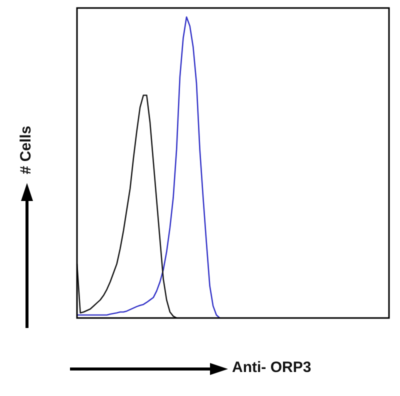  Describe the element at coordinates (26, 150) in the screenshot. I see `y-axis-title: # Cells` at that location.